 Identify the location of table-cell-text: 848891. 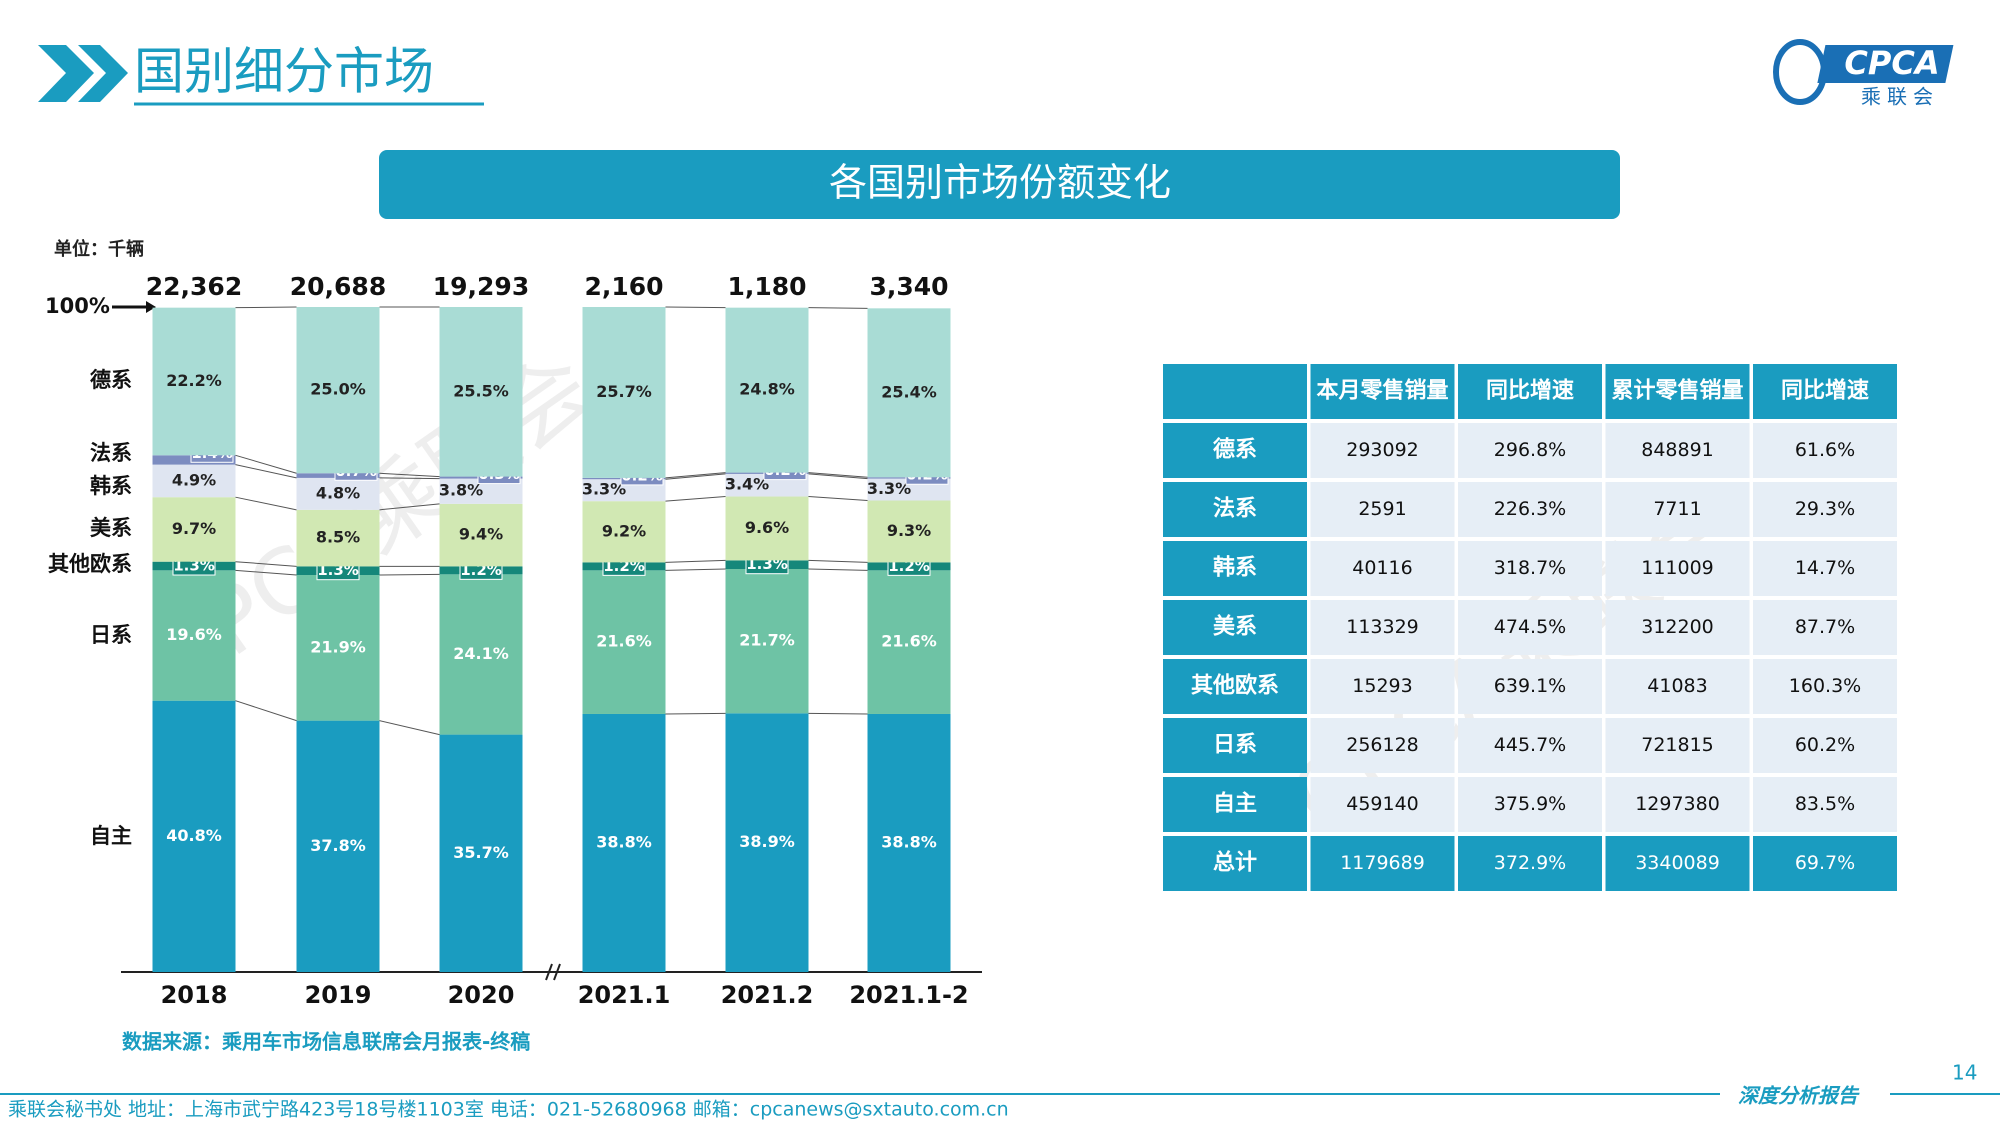
(1677, 450).